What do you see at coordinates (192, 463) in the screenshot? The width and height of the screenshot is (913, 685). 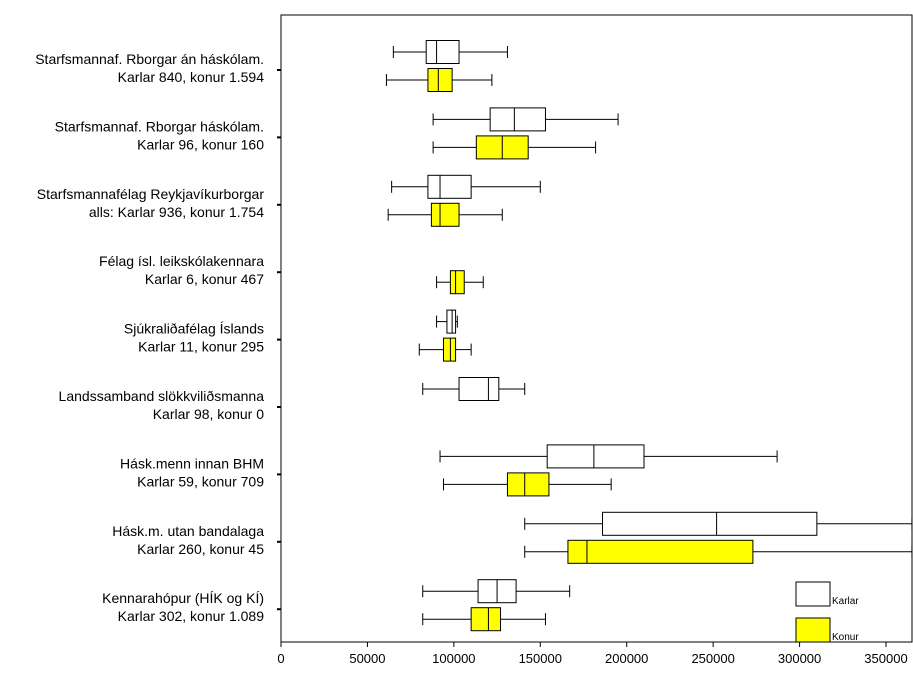 I see `category-label: Hásk.menn innan BHM` at bounding box center [192, 463].